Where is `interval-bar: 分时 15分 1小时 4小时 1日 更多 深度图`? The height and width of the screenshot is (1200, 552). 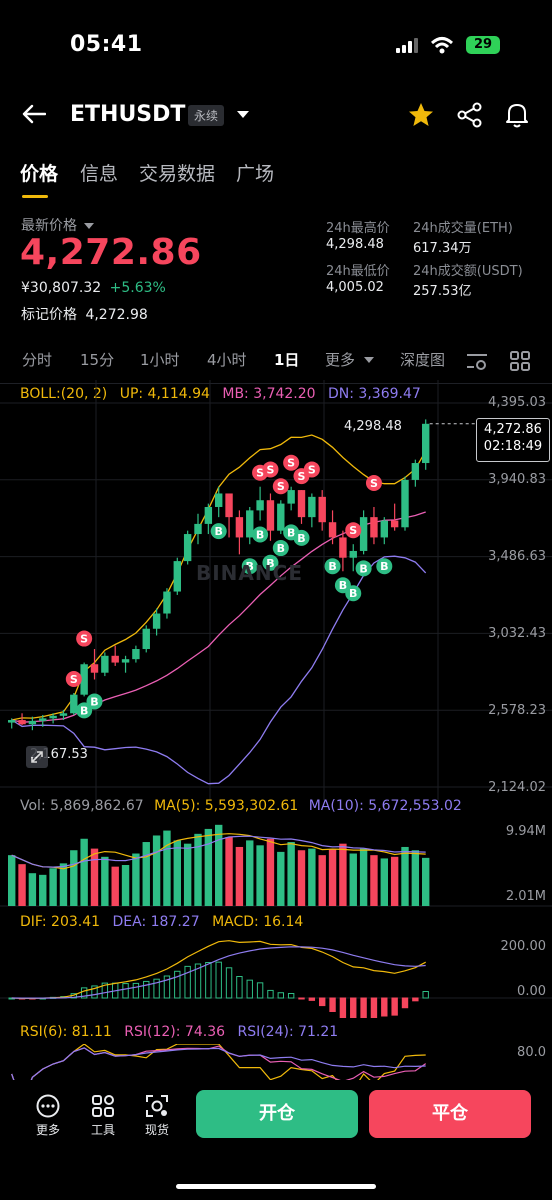 interval-bar: 分时 15分 1小时 4小时 1日 更多 深度图 is located at coordinates (276, 361).